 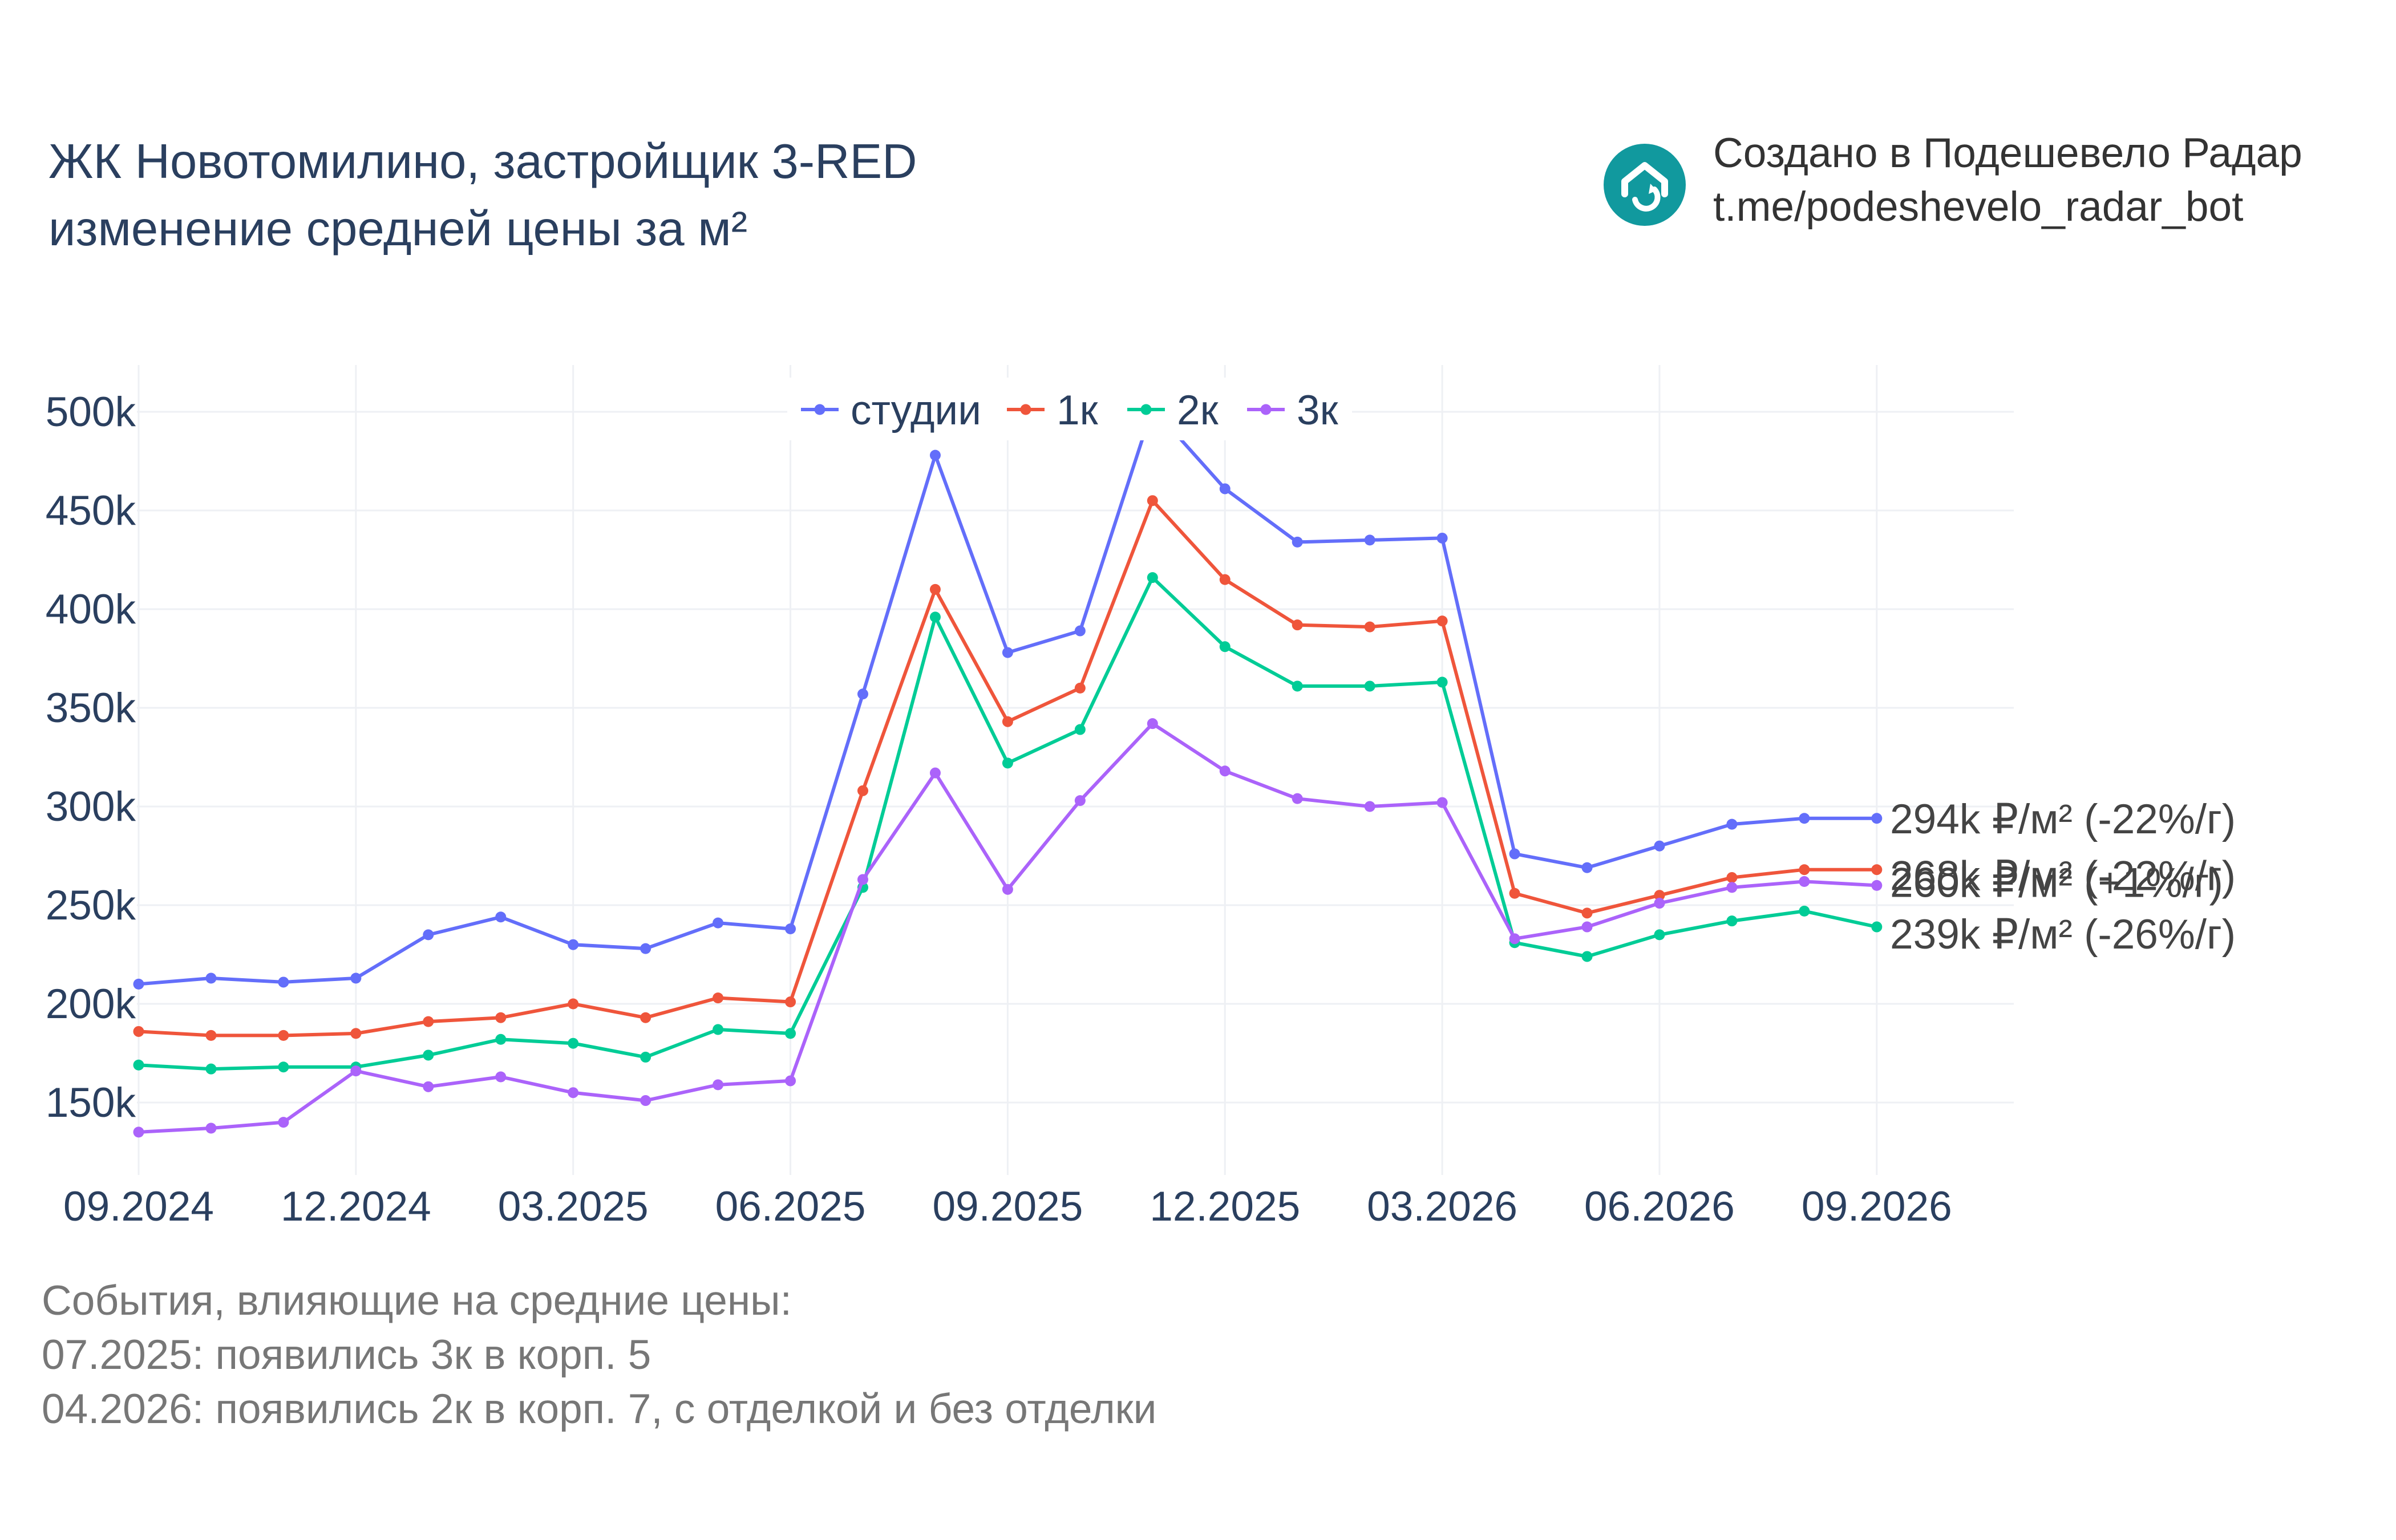 What do you see at coordinates (1053, 410) in the screenshot?
I see `legend-item: 1к` at bounding box center [1053, 410].